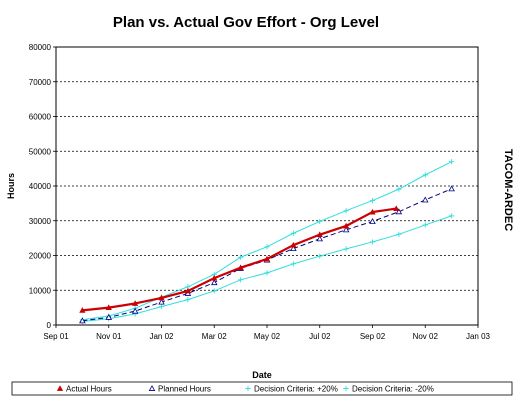  Describe the element at coordinates (11, 186) in the screenshot. I see `y-axis-label: Hours` at that location.